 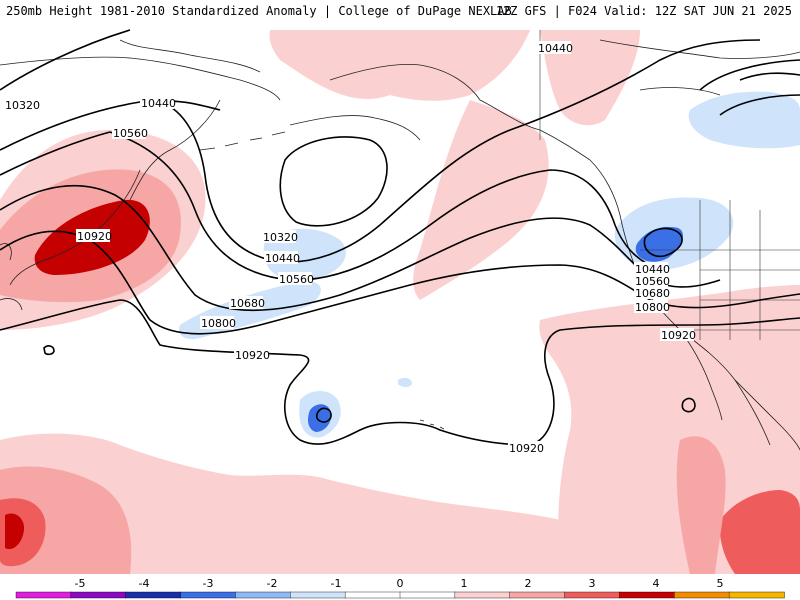 I want to click on colorbar-tick-label: -3, so click(x=208, y=583).